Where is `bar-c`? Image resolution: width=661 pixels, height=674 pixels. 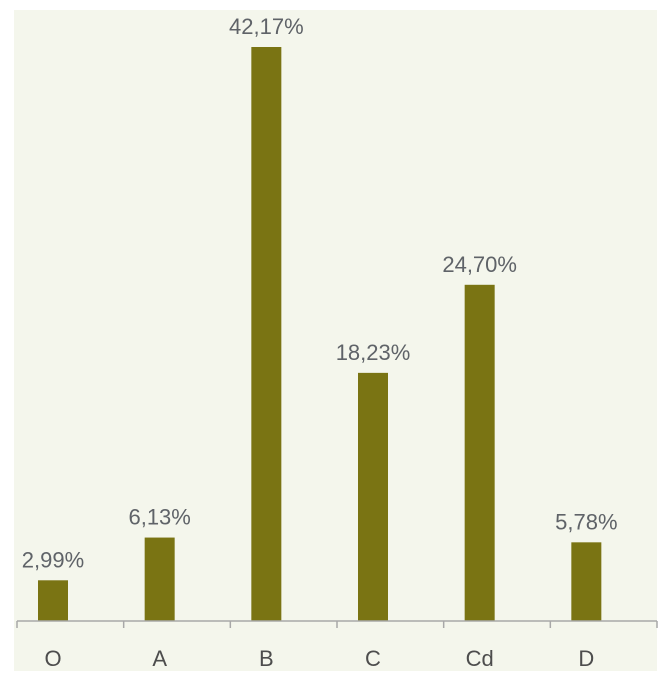
bar-c is located at coordinates (373, 496).